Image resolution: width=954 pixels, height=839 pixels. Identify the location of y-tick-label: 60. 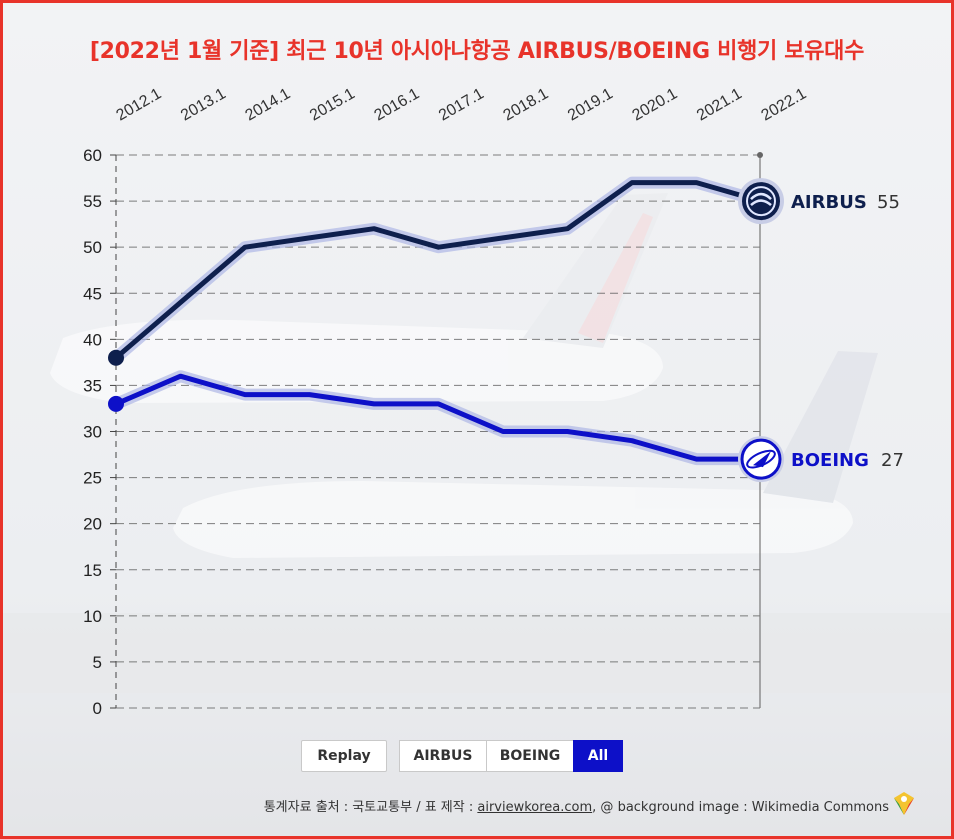
(92, 155).